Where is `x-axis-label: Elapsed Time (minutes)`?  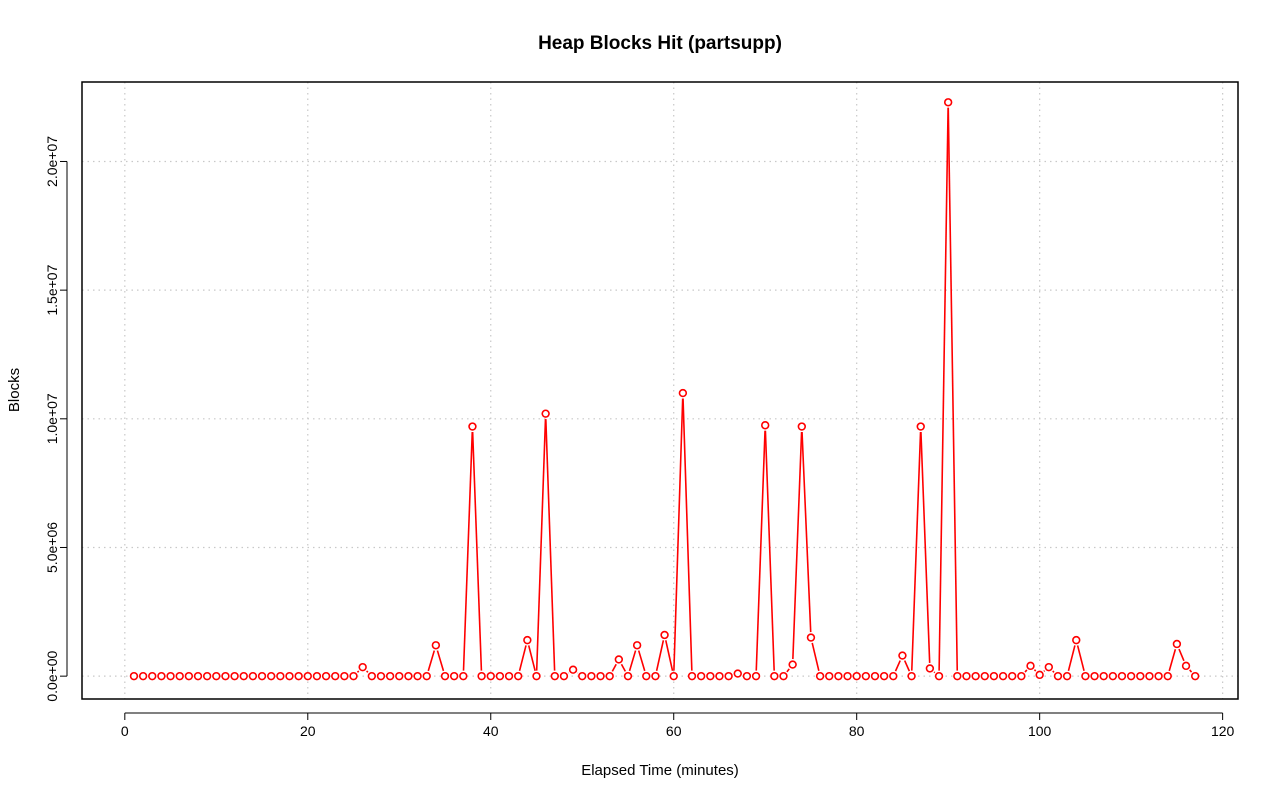 x-axis-label: Elapsed Time (minutes) is located at coordinates (660, 770).